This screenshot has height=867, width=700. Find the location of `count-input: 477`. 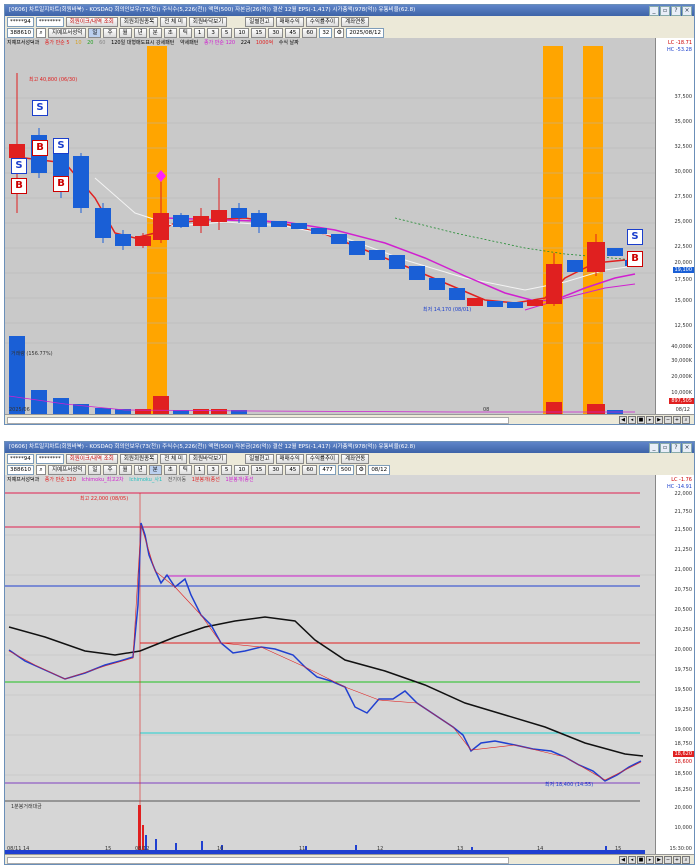

count-input: 477 is located at coordinates (327, 469).